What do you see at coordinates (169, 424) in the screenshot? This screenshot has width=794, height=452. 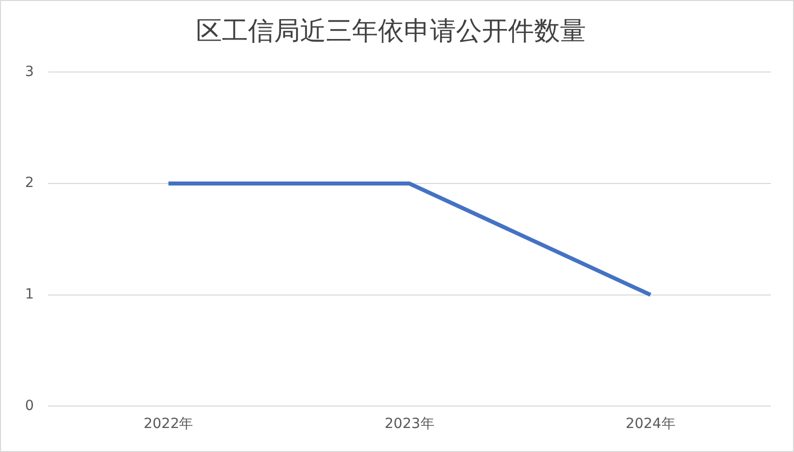 I see `x-tick-label: 2022年` at bounding box center [169, 424].